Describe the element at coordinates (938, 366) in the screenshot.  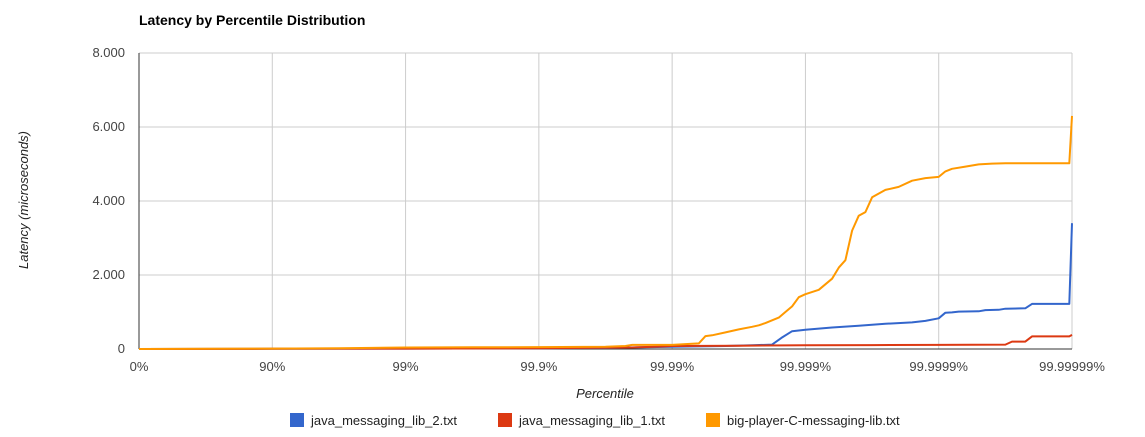
I see `x-tick-label: 99.9999%` at that location.